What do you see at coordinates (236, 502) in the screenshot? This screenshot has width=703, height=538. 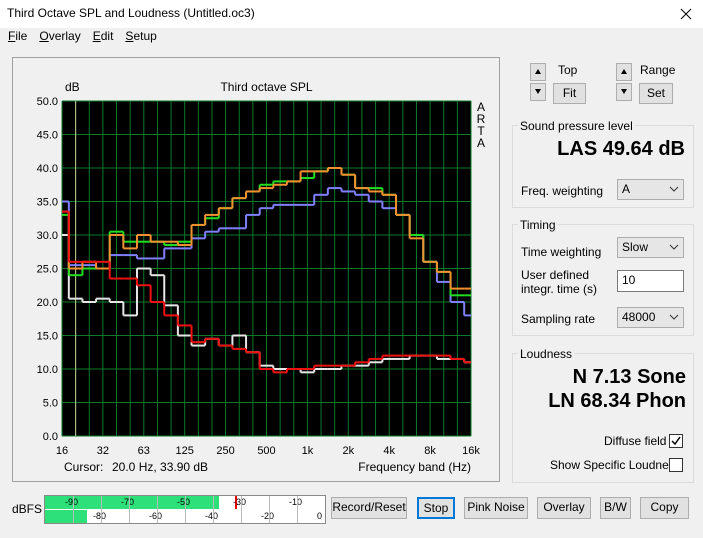 I see `meter-peak` at bounding box center [236, 502].